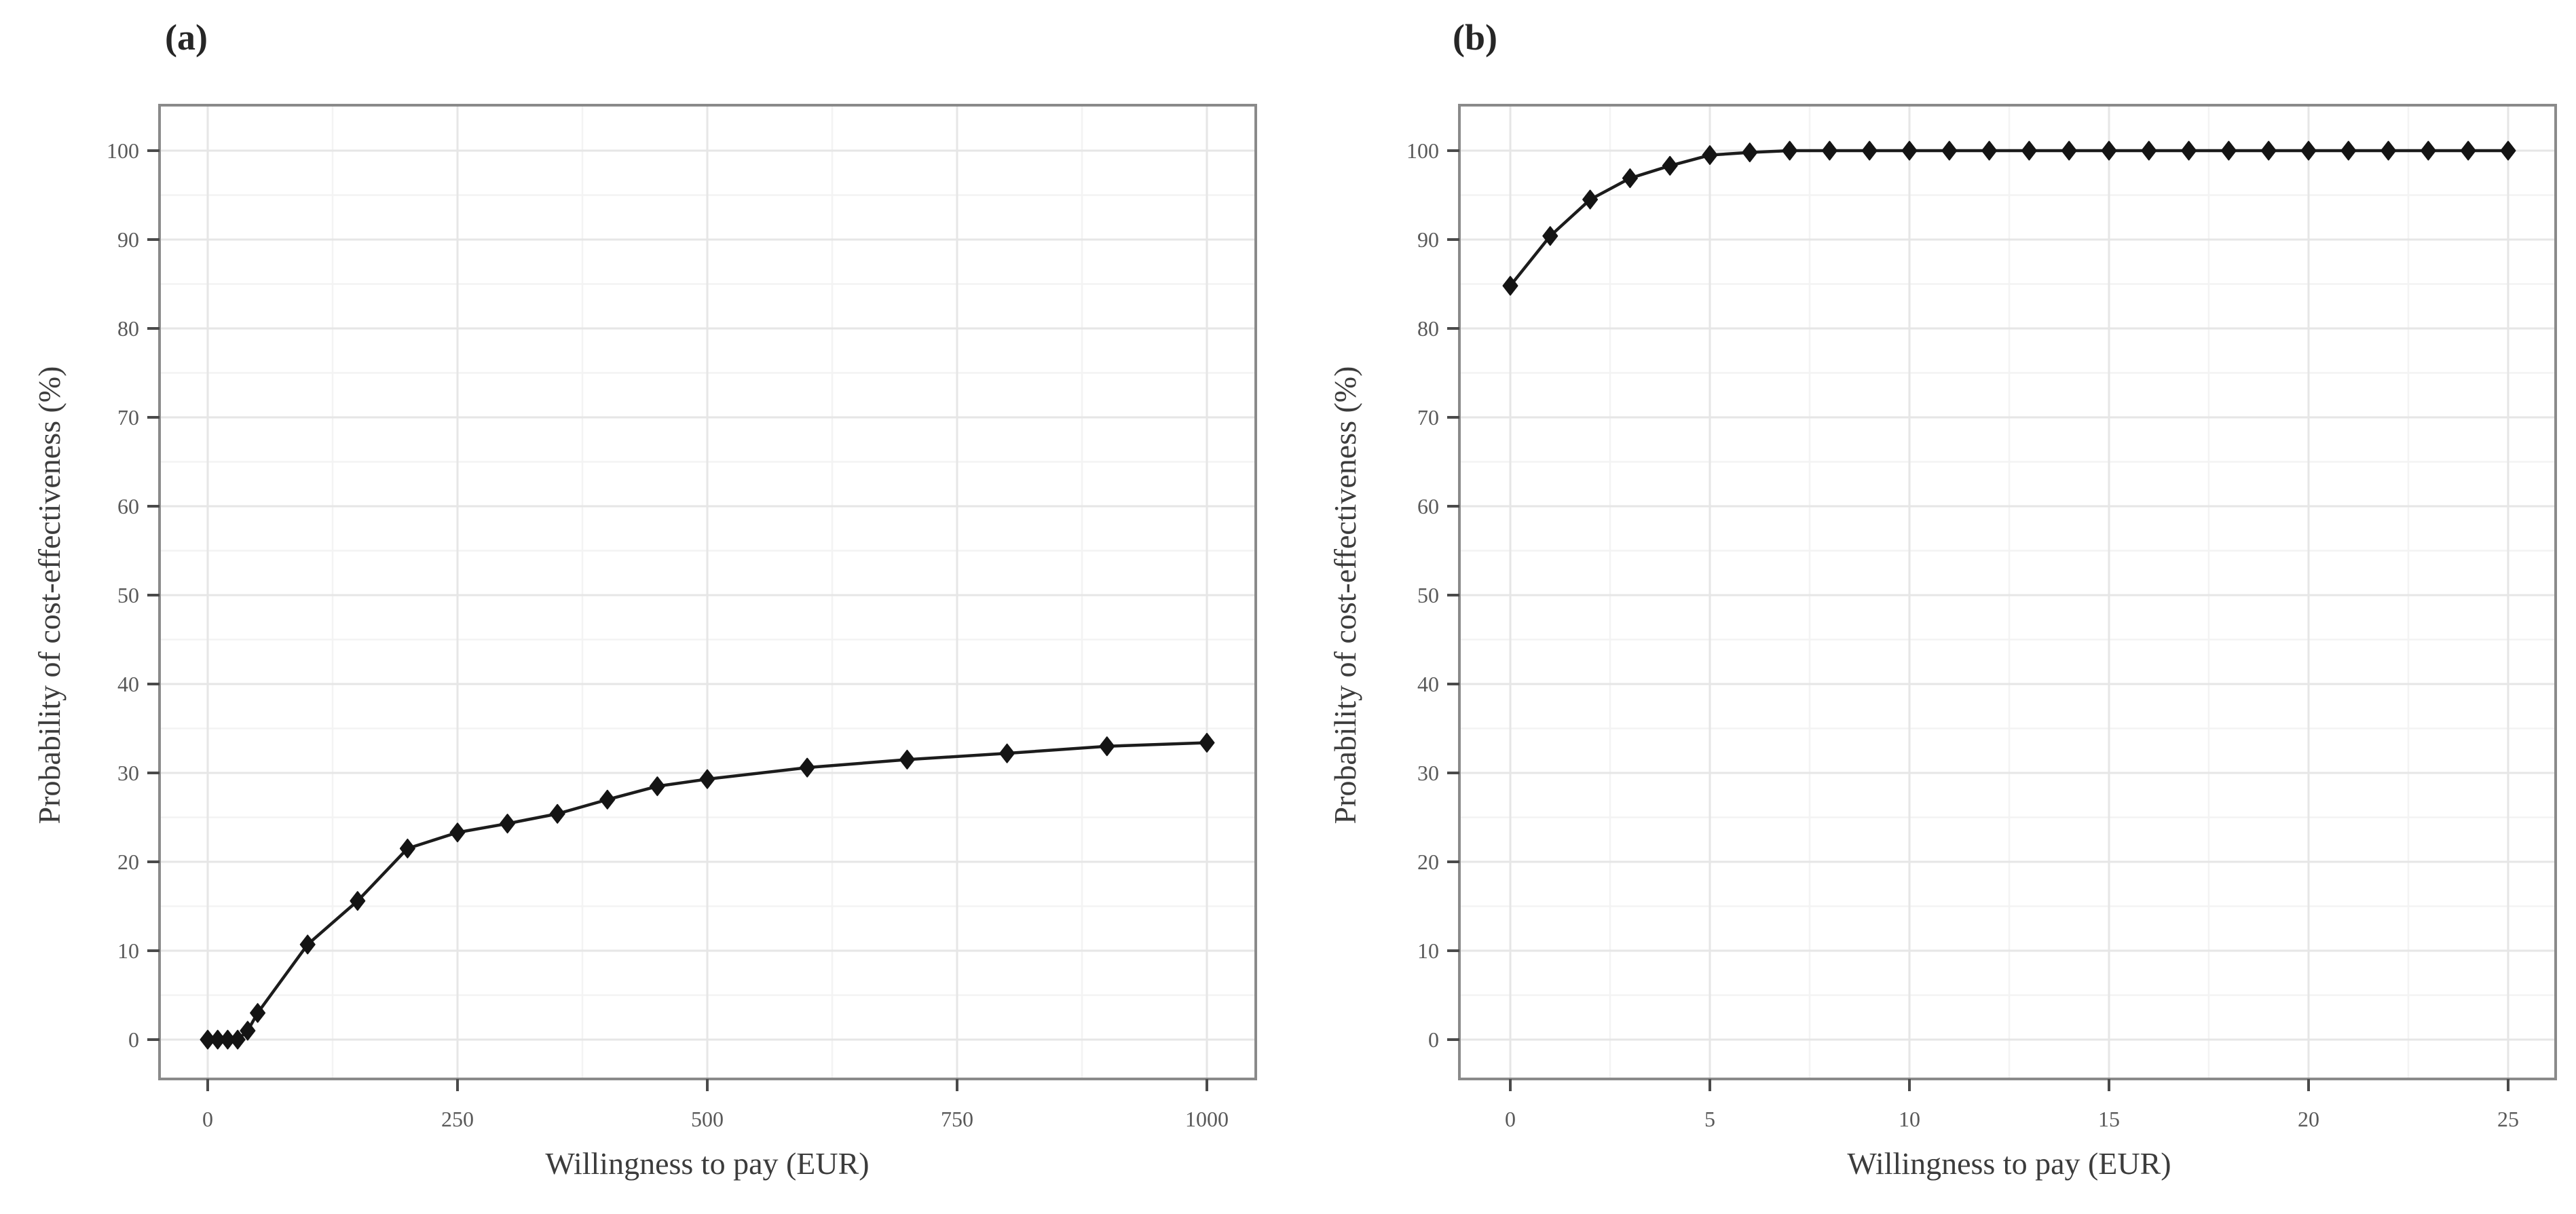 This screenshot has height=1214, width=2576. Describe the element at coordinates (1710, 1119) in the screenshot. I see `x-tick-label: 5` at that location.